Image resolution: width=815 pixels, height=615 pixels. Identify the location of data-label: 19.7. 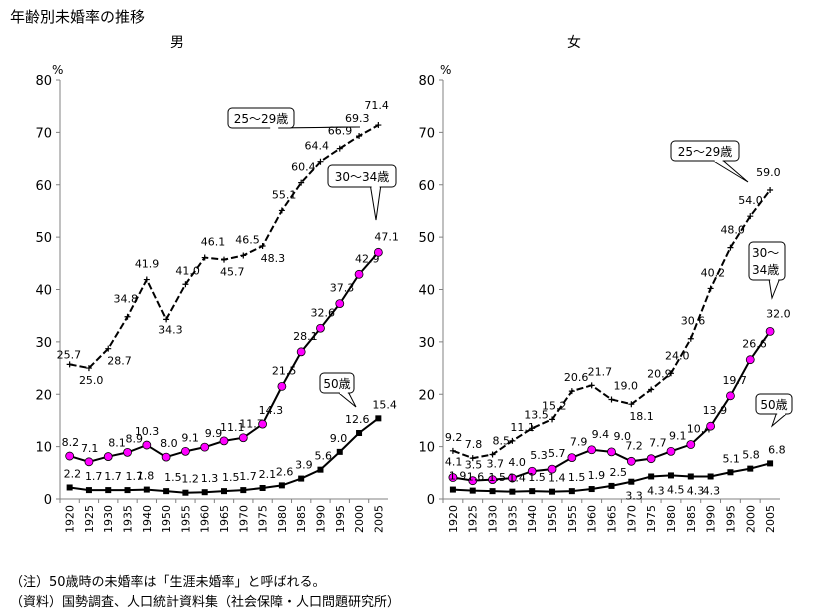
(734, 380).